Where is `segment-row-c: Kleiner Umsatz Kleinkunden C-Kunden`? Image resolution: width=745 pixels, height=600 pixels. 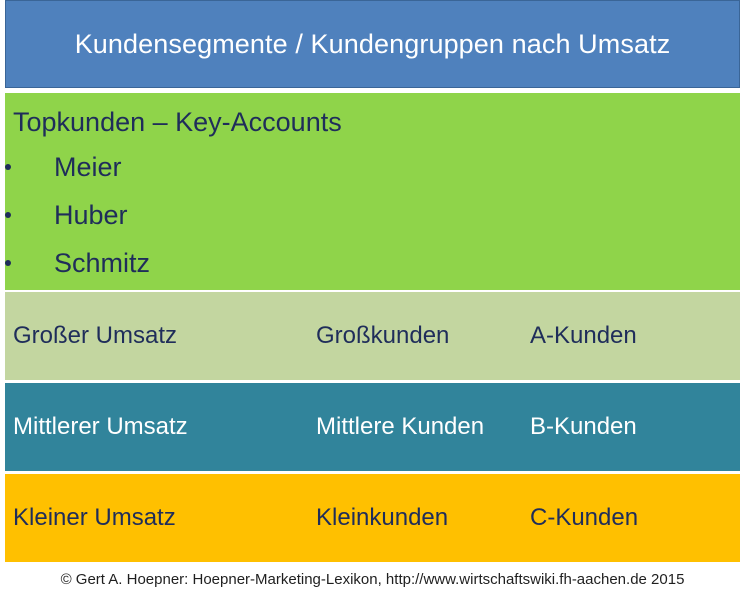
segment-row-c: Kleiner Umsatz Kleinkunden C-Kunden is located at coordinates (372, 518).